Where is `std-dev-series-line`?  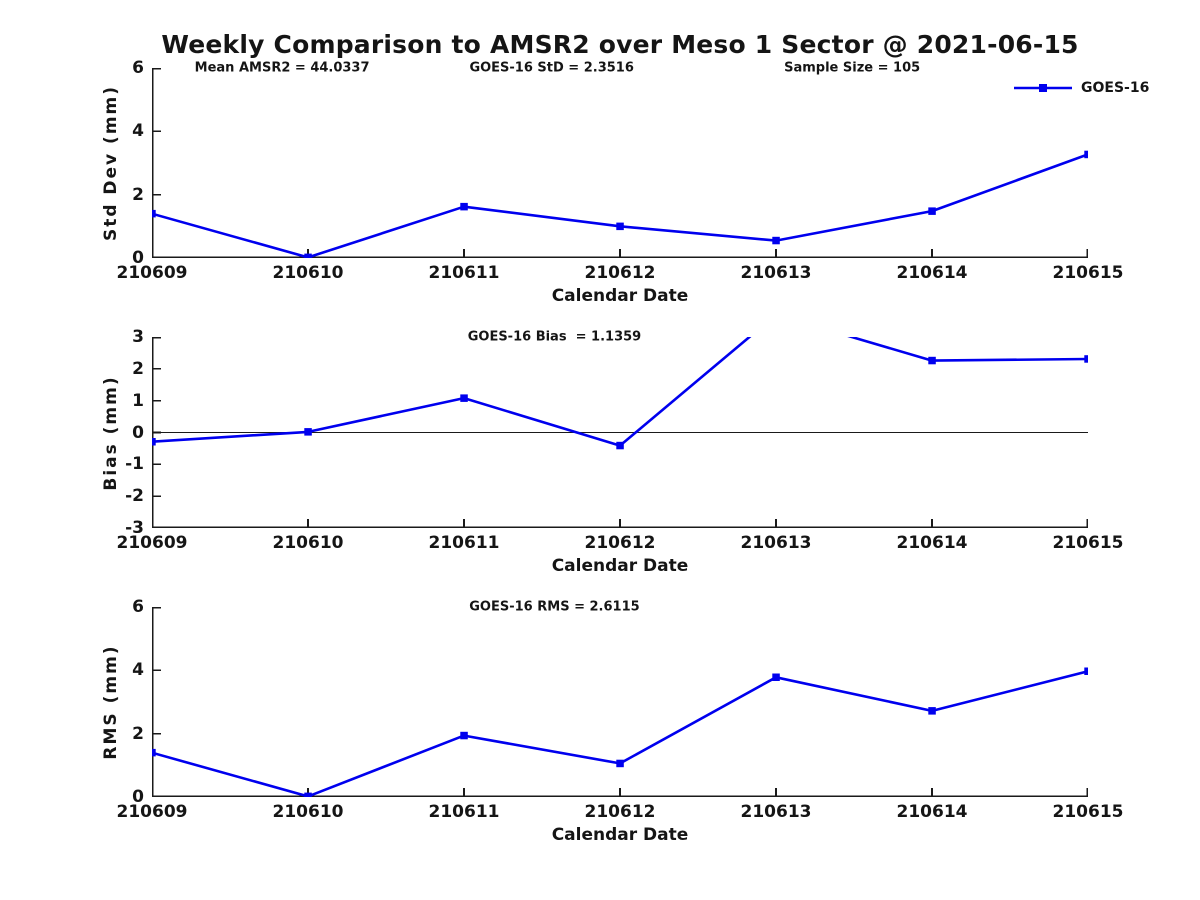
std-dev-series-line is located at coordinates (620, 205).